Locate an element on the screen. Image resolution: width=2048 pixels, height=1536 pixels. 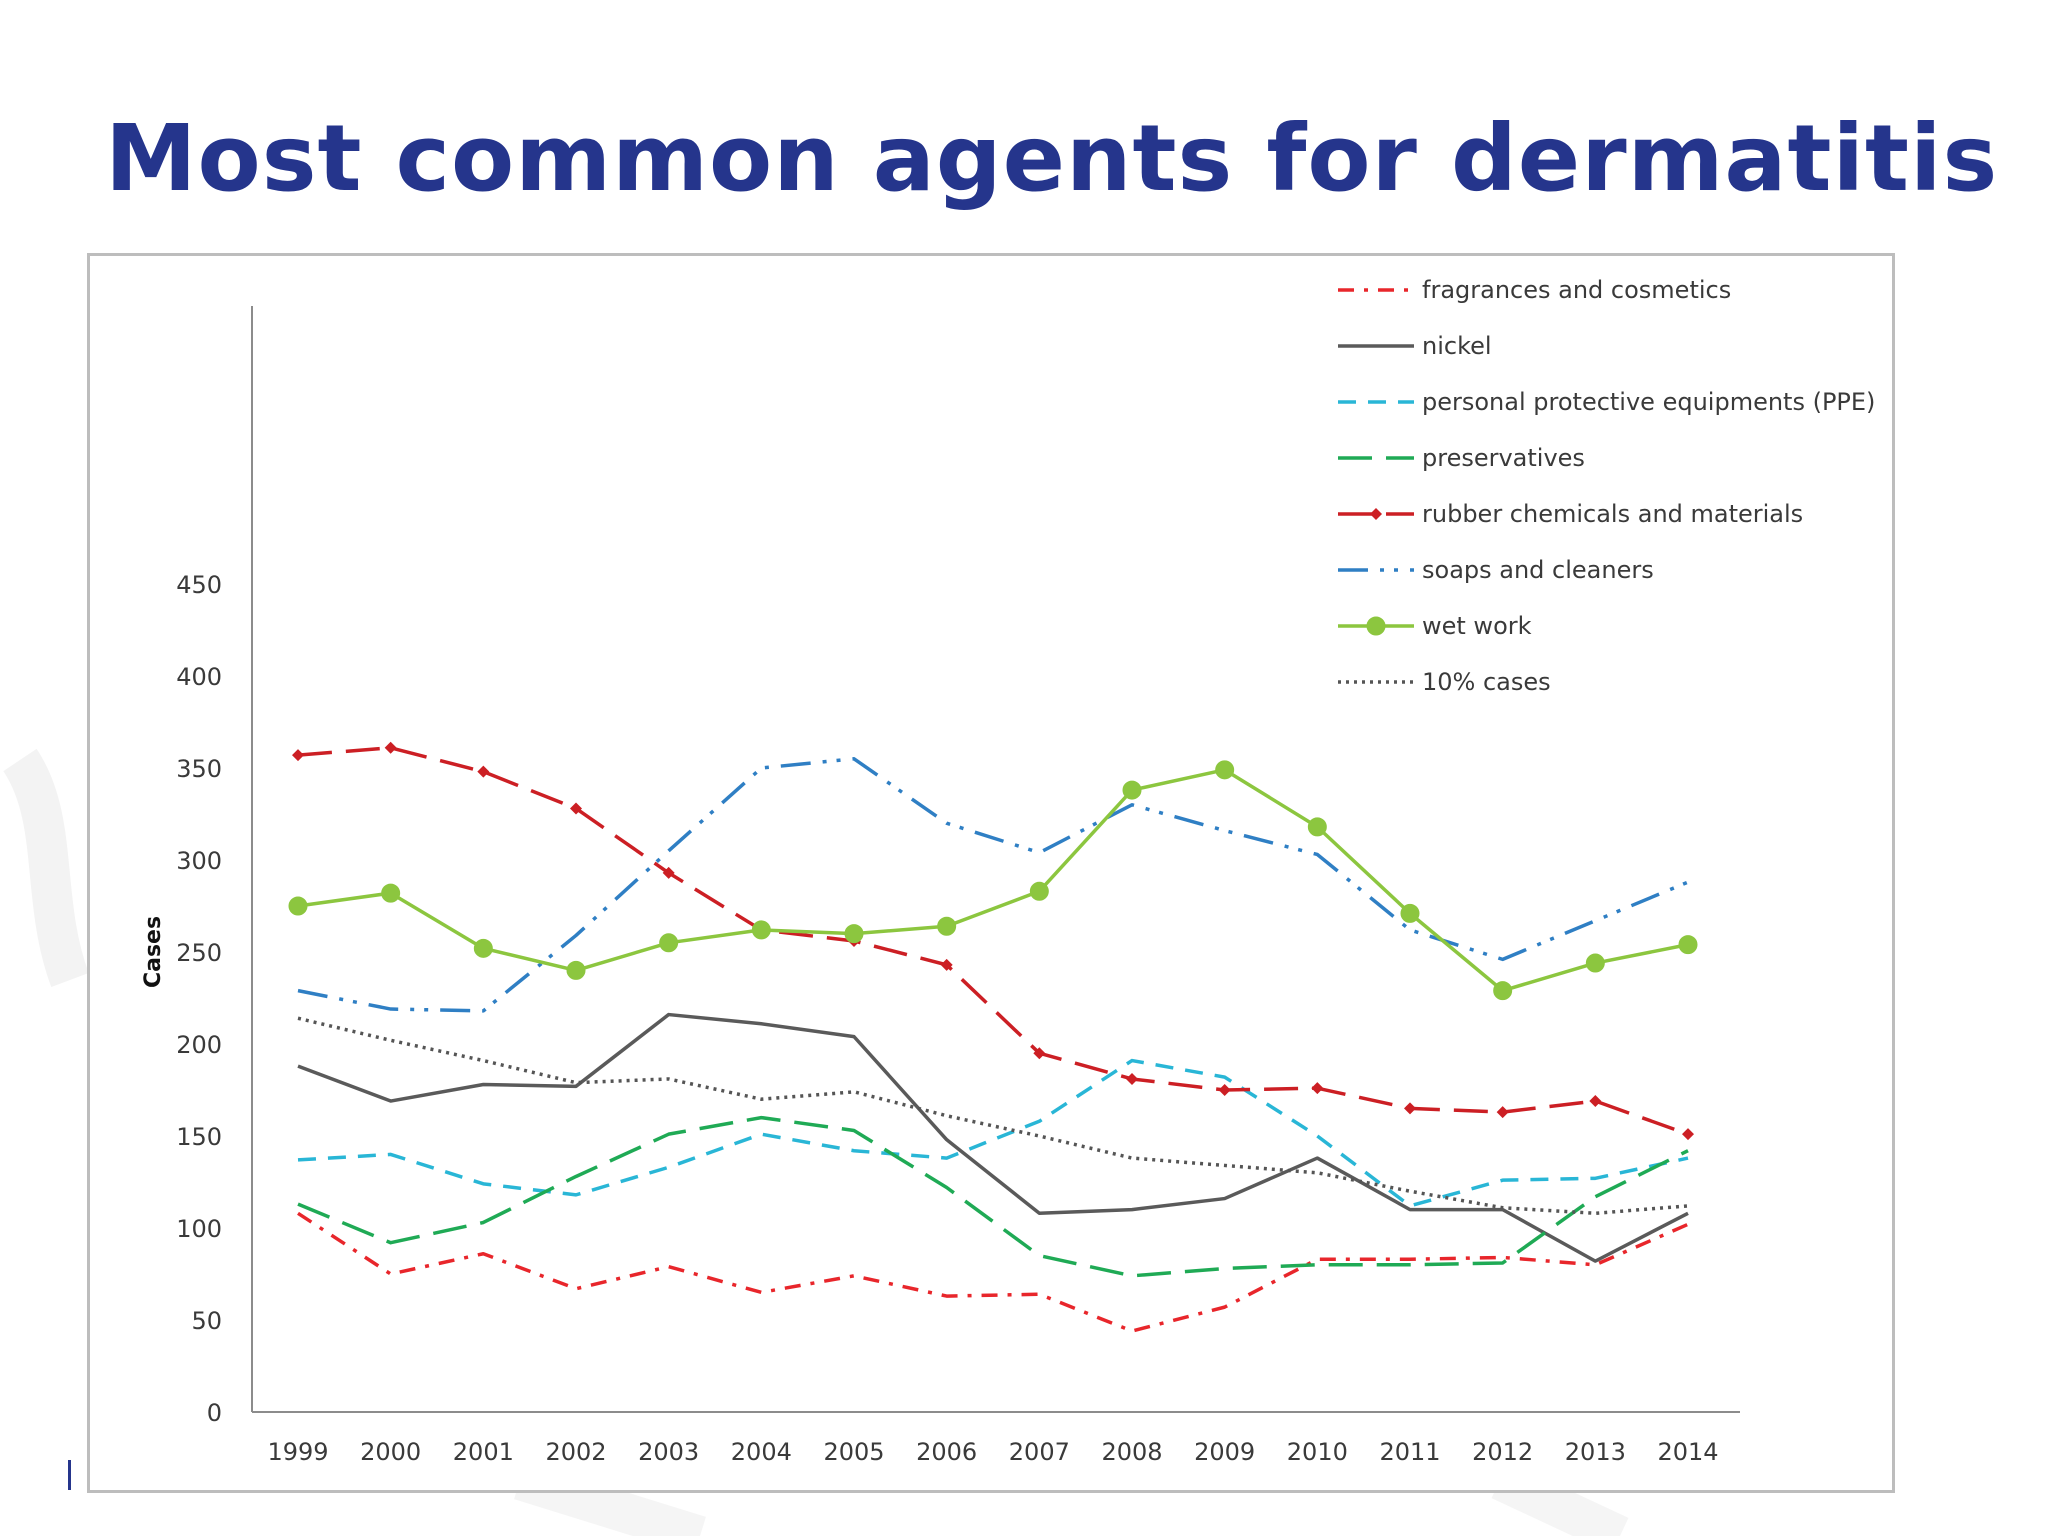
y-tick-label: 300 is located at coordinates (199, 861).